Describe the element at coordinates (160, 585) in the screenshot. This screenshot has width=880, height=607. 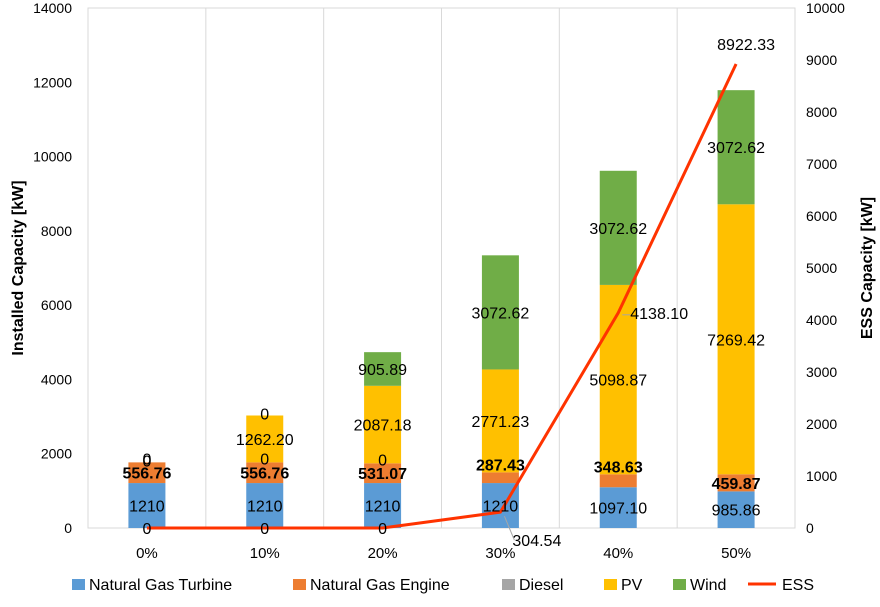
I see `legend-label: Natural Gas Turbine` at that location.